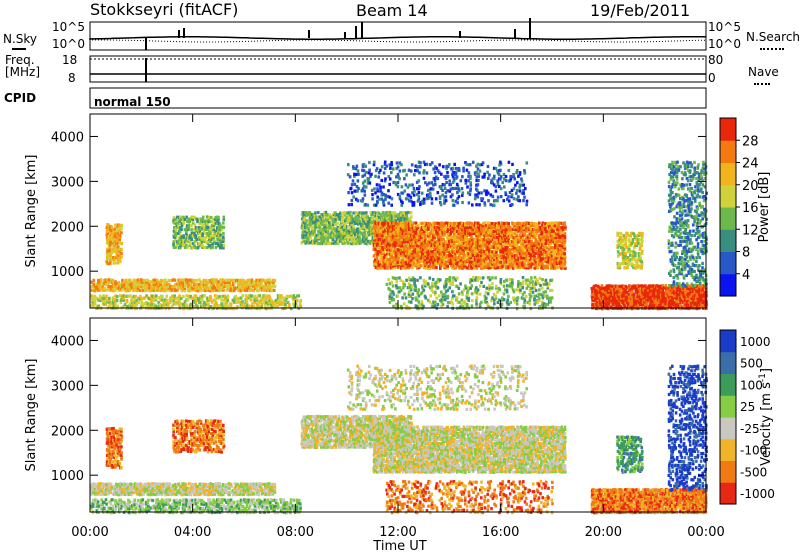 This screenshot has width=800, height=554. What do you see at coordinates (164, 9) in the screenshot?
I see `station-title: Stokkseyri (fitACF)` at bounding box center [164, 9].